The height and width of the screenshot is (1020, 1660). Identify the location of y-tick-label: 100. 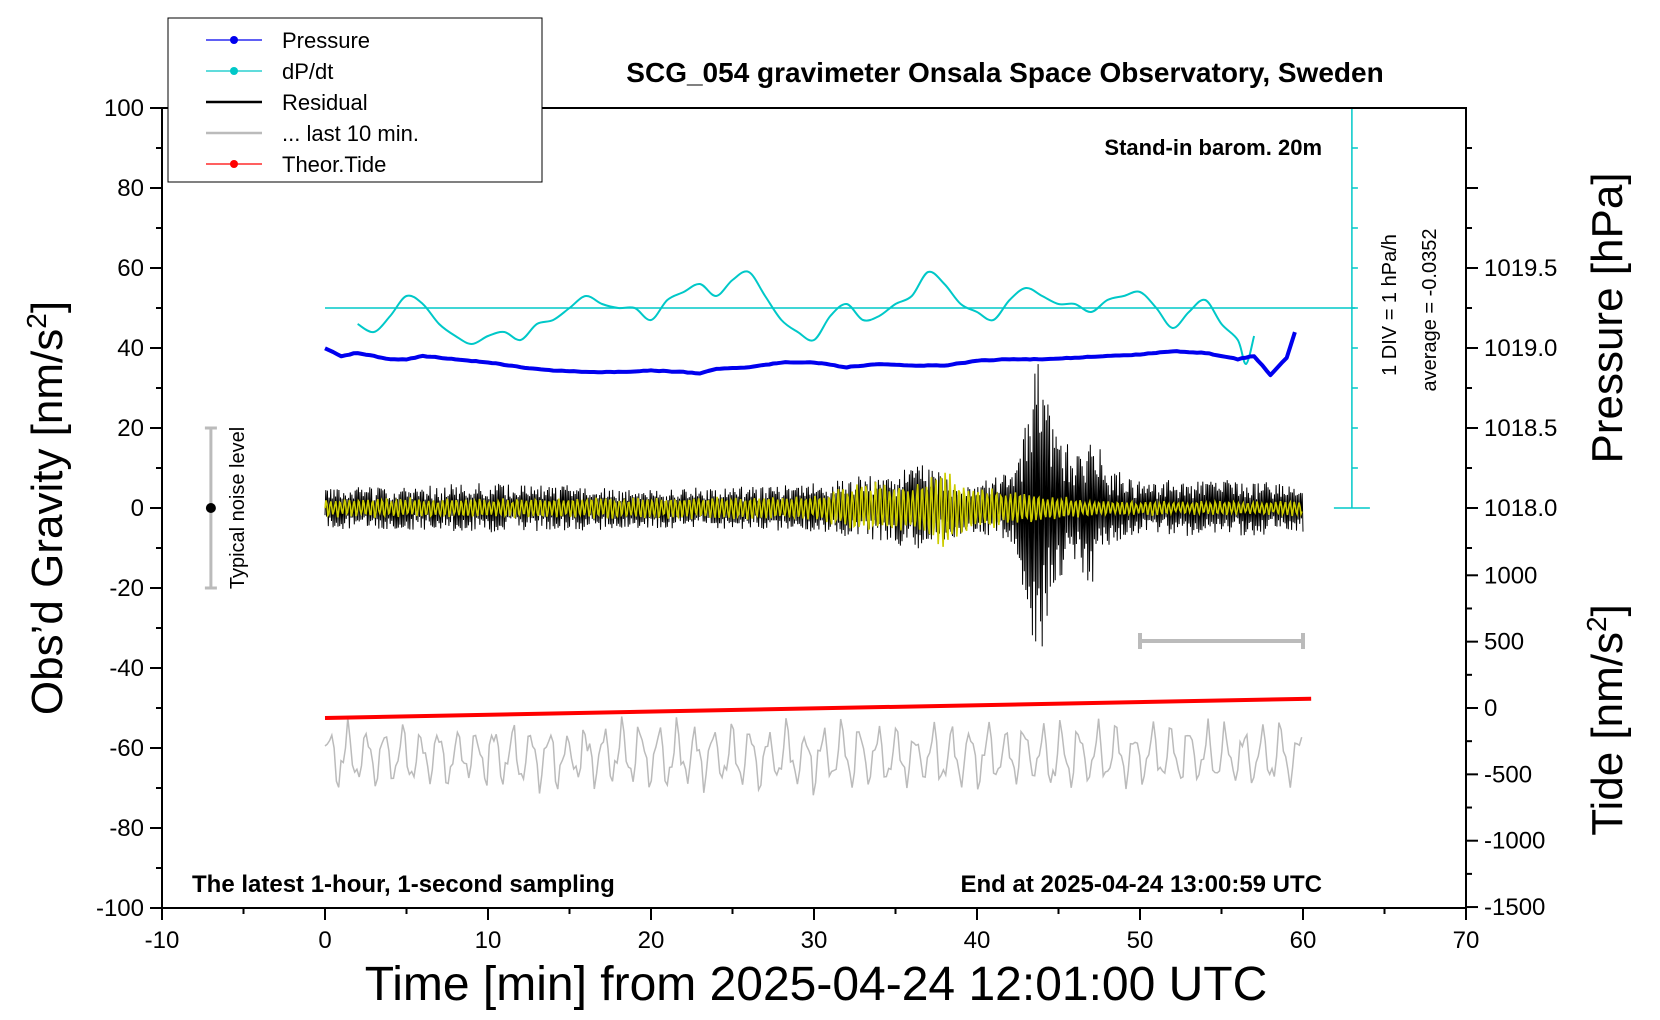
(124, 108).